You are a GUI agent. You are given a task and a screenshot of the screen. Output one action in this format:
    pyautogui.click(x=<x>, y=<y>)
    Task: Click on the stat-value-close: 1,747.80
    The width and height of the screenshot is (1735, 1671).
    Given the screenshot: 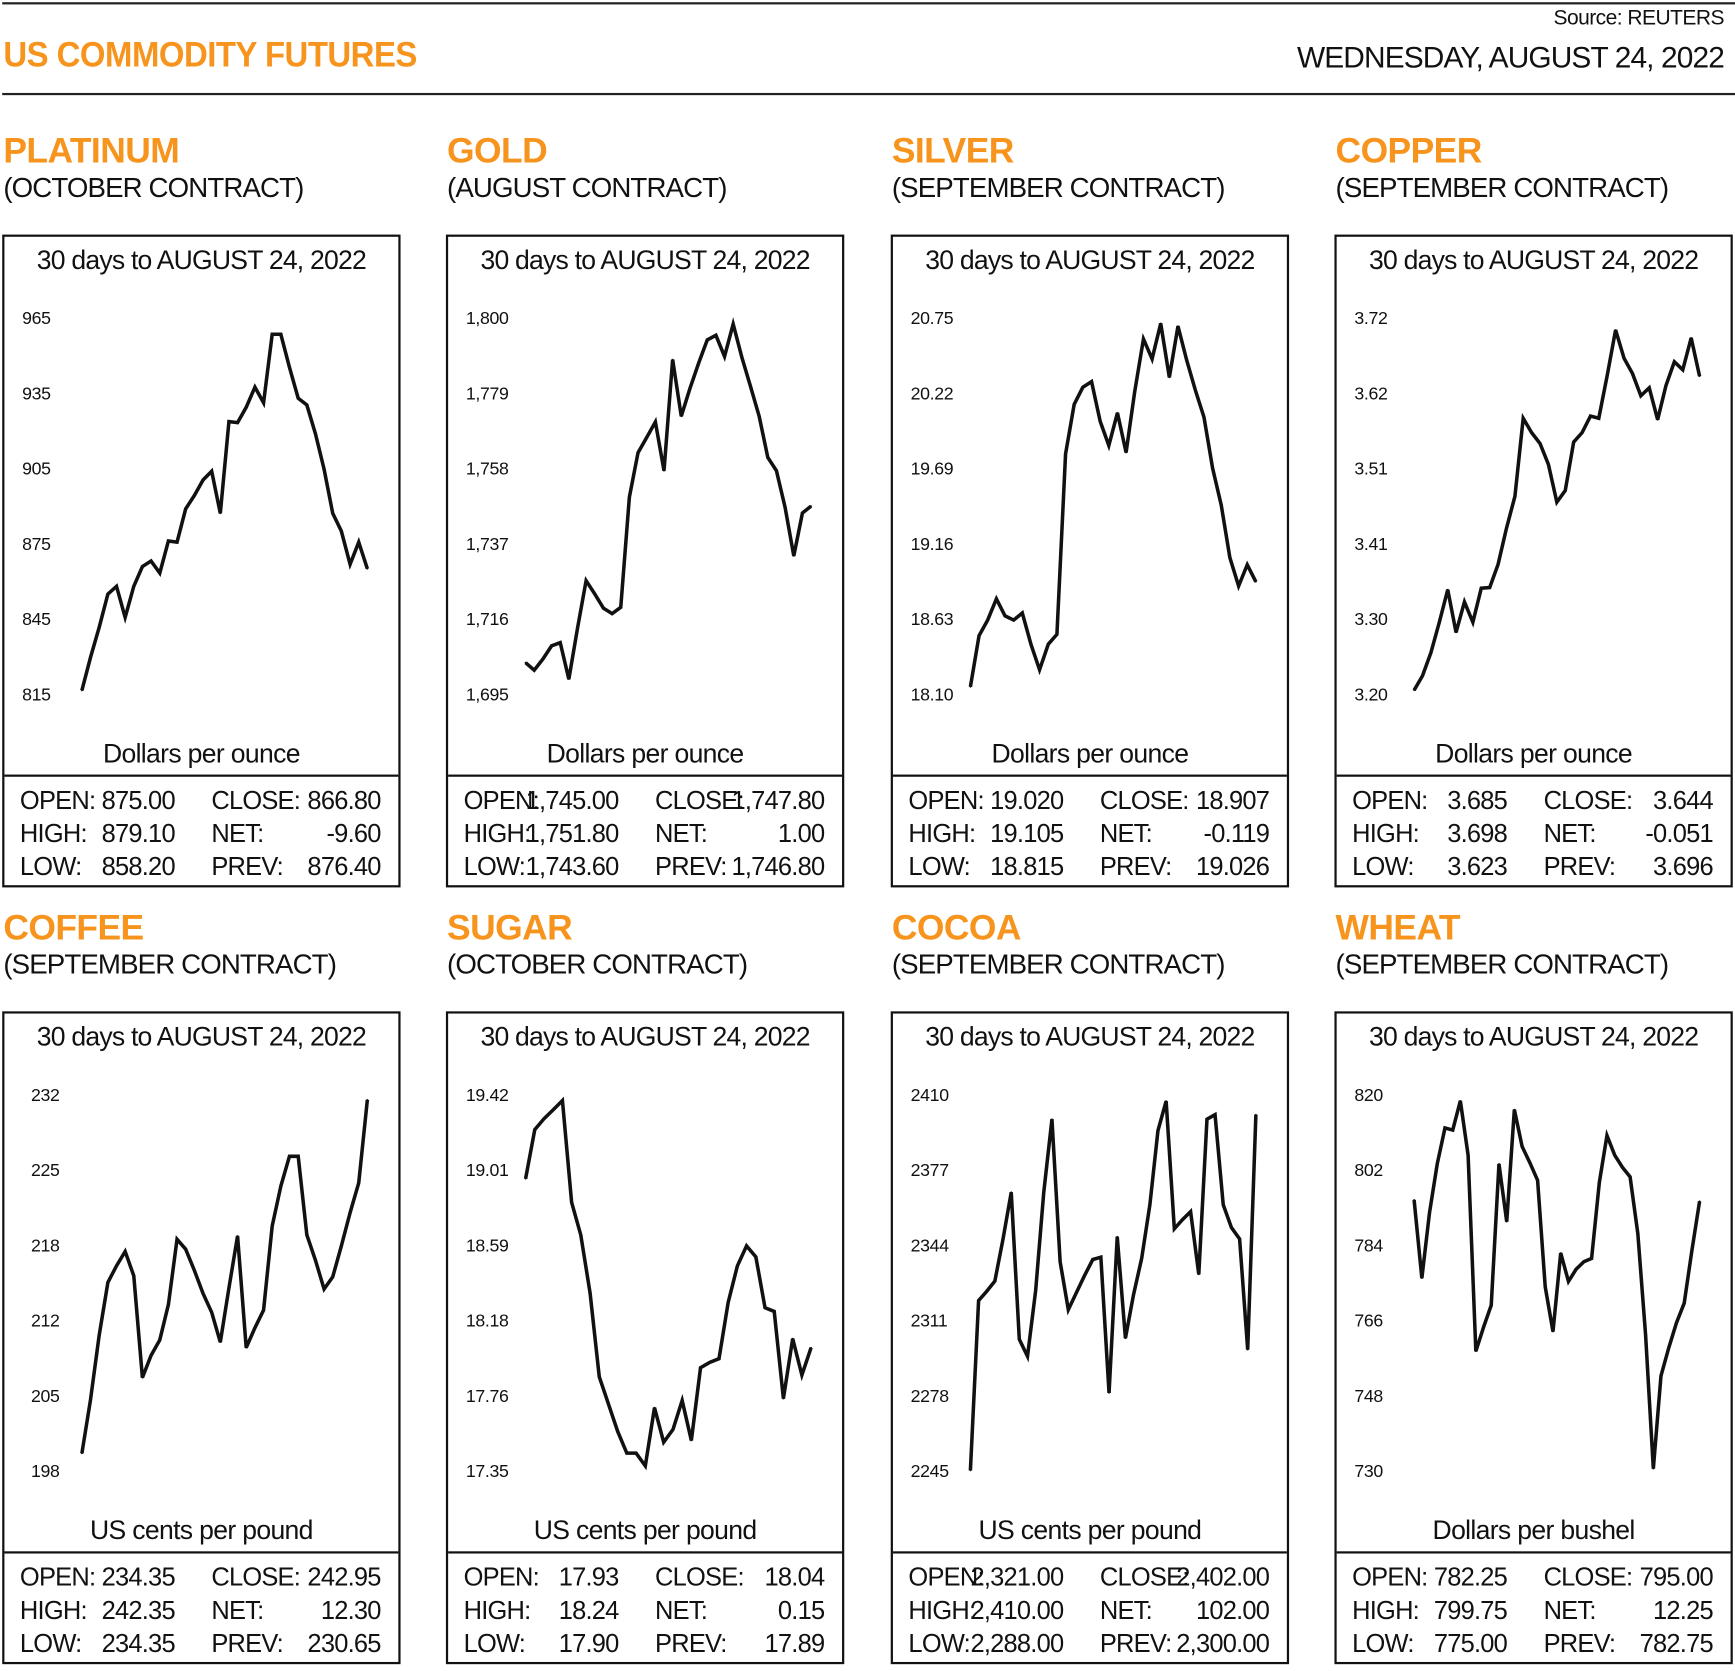 What is the action you would take?
    pyautogui.click(x=778, y=800)
    